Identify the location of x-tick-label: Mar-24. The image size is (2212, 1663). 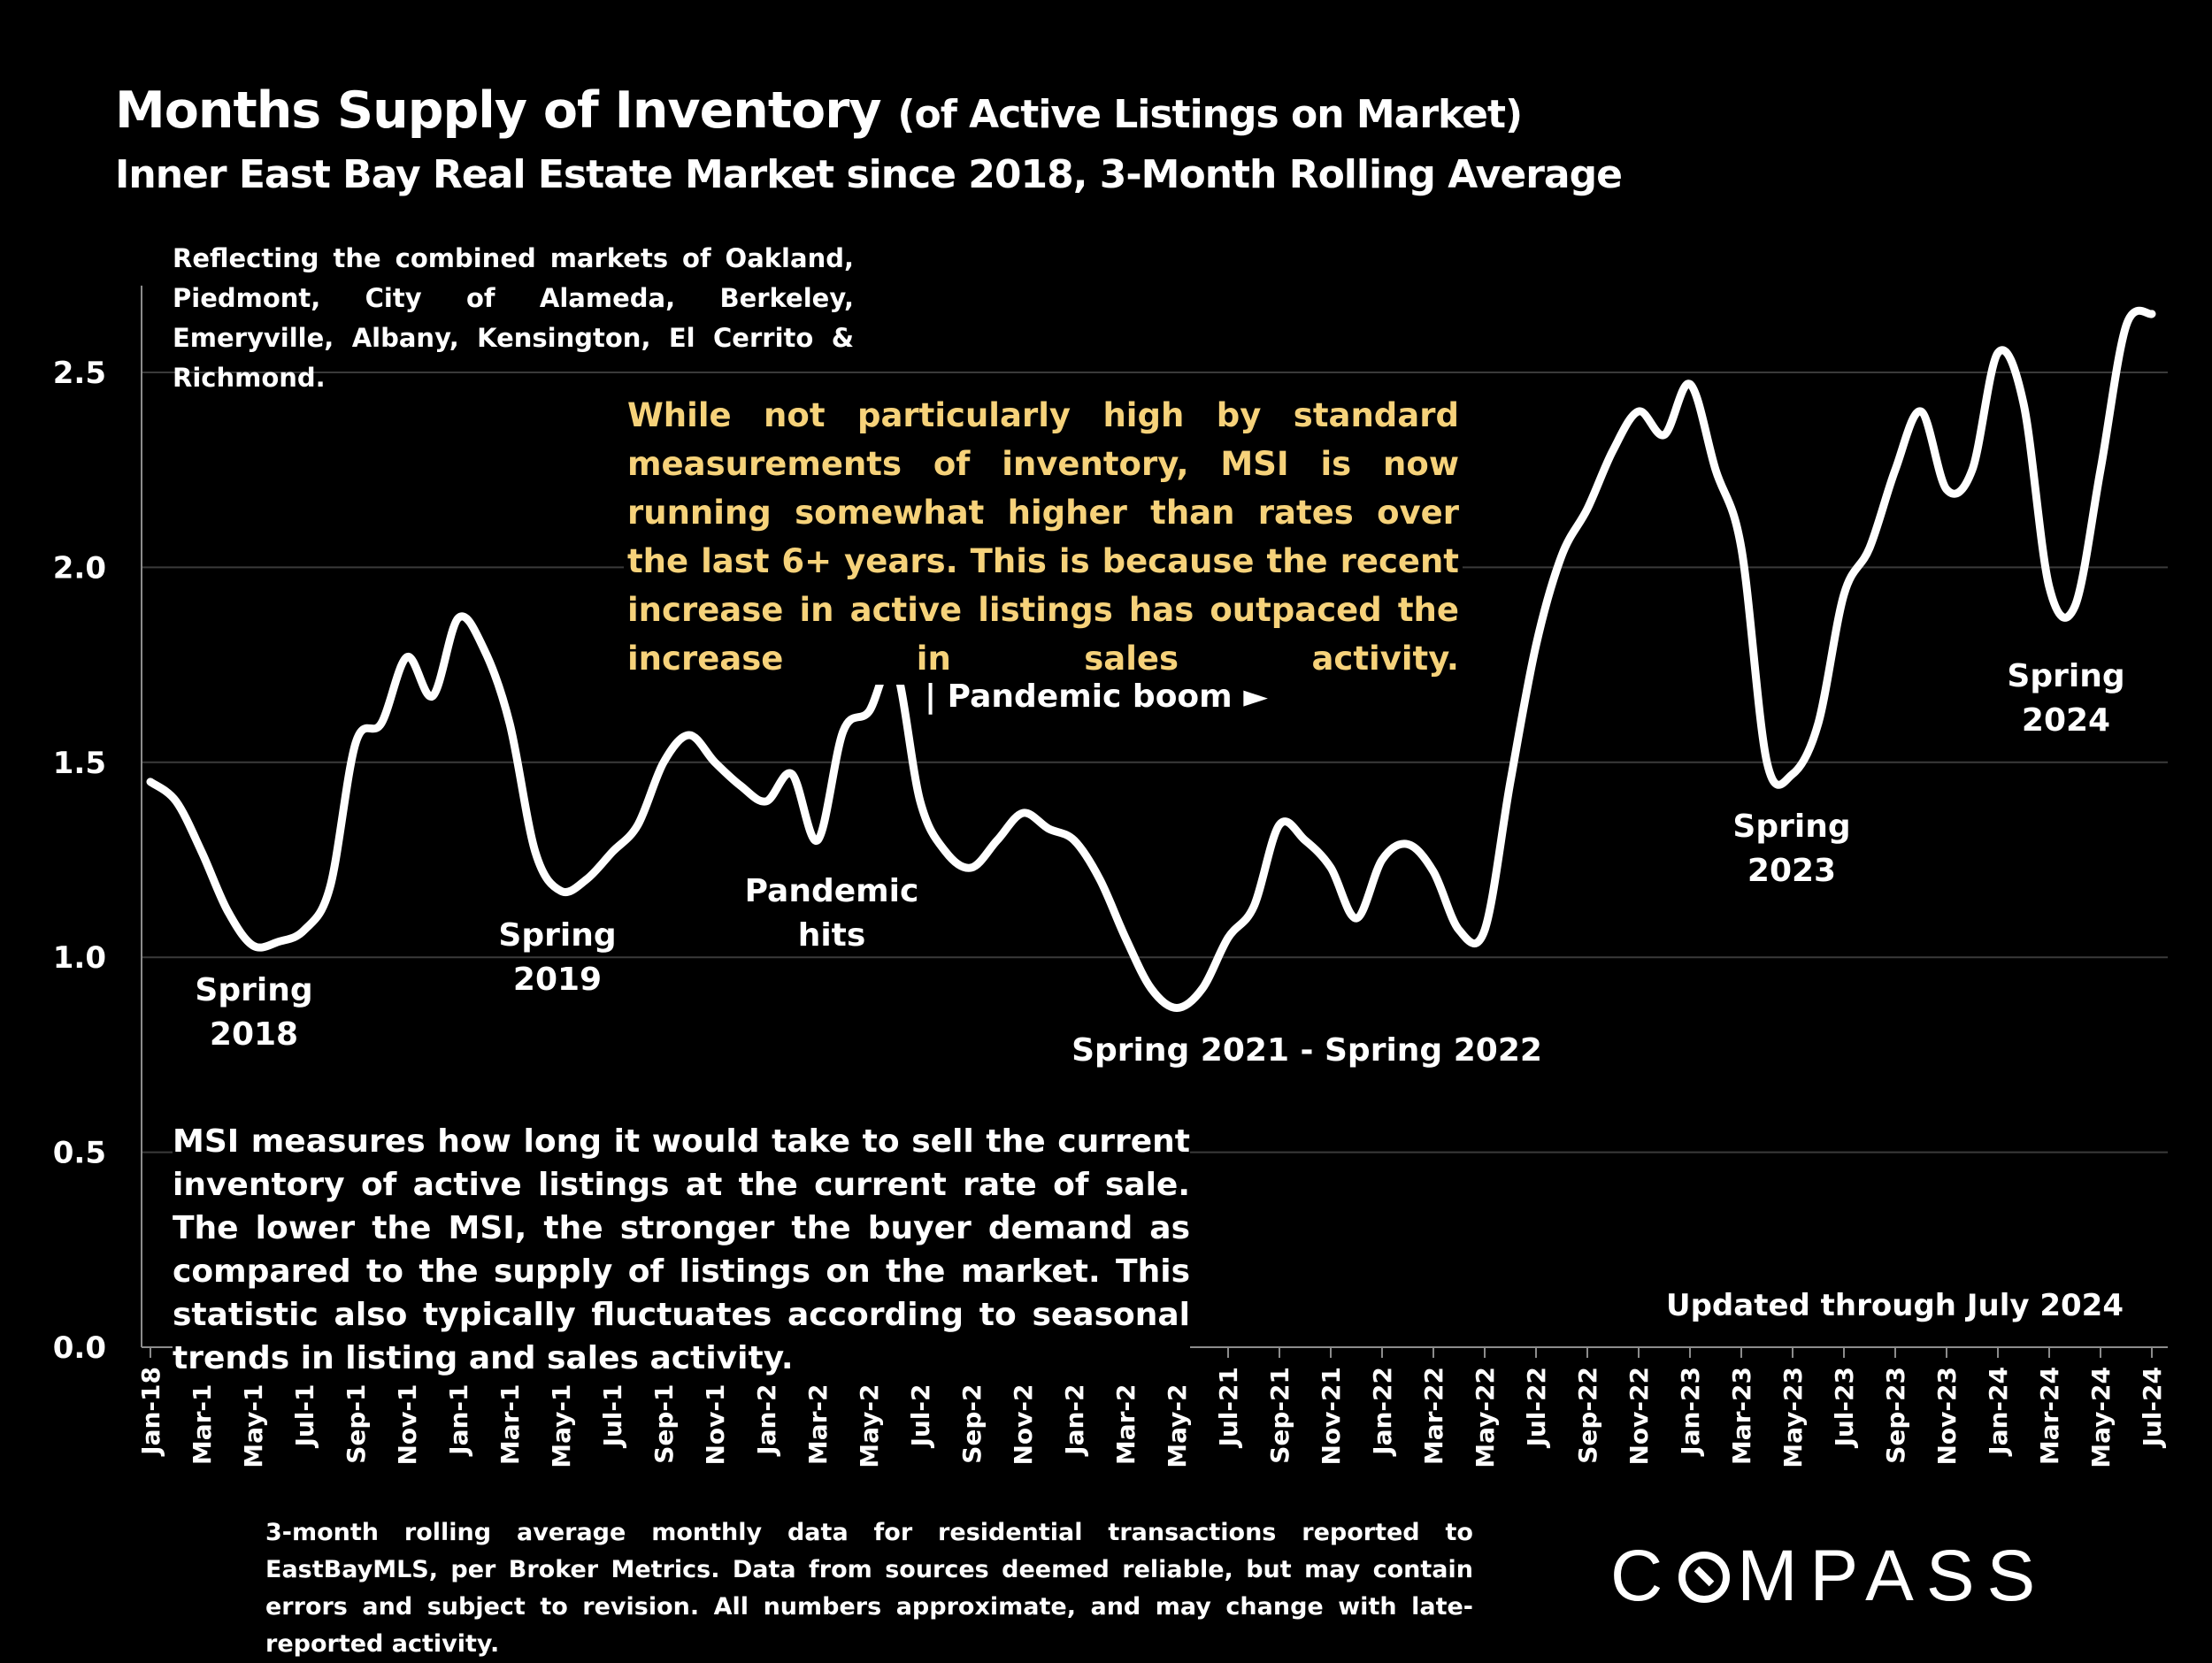
(2050, 1416).